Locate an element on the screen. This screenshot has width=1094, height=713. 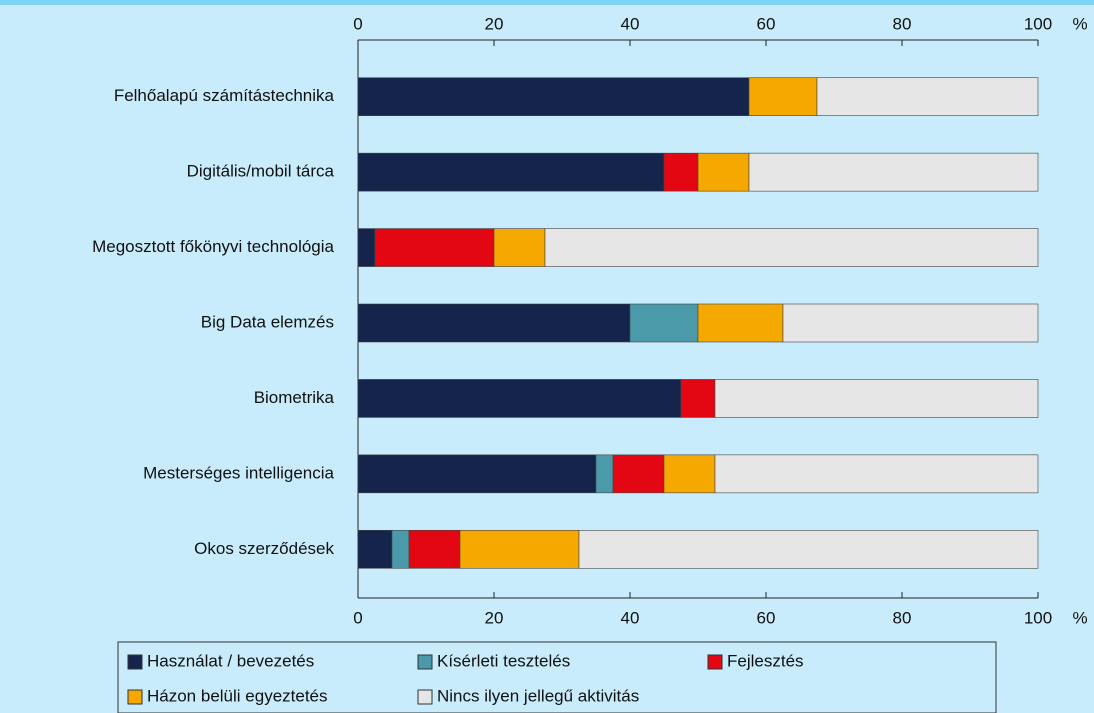
legend-label: Házon belüli egyeztetés is located at coordinates (237, 695).